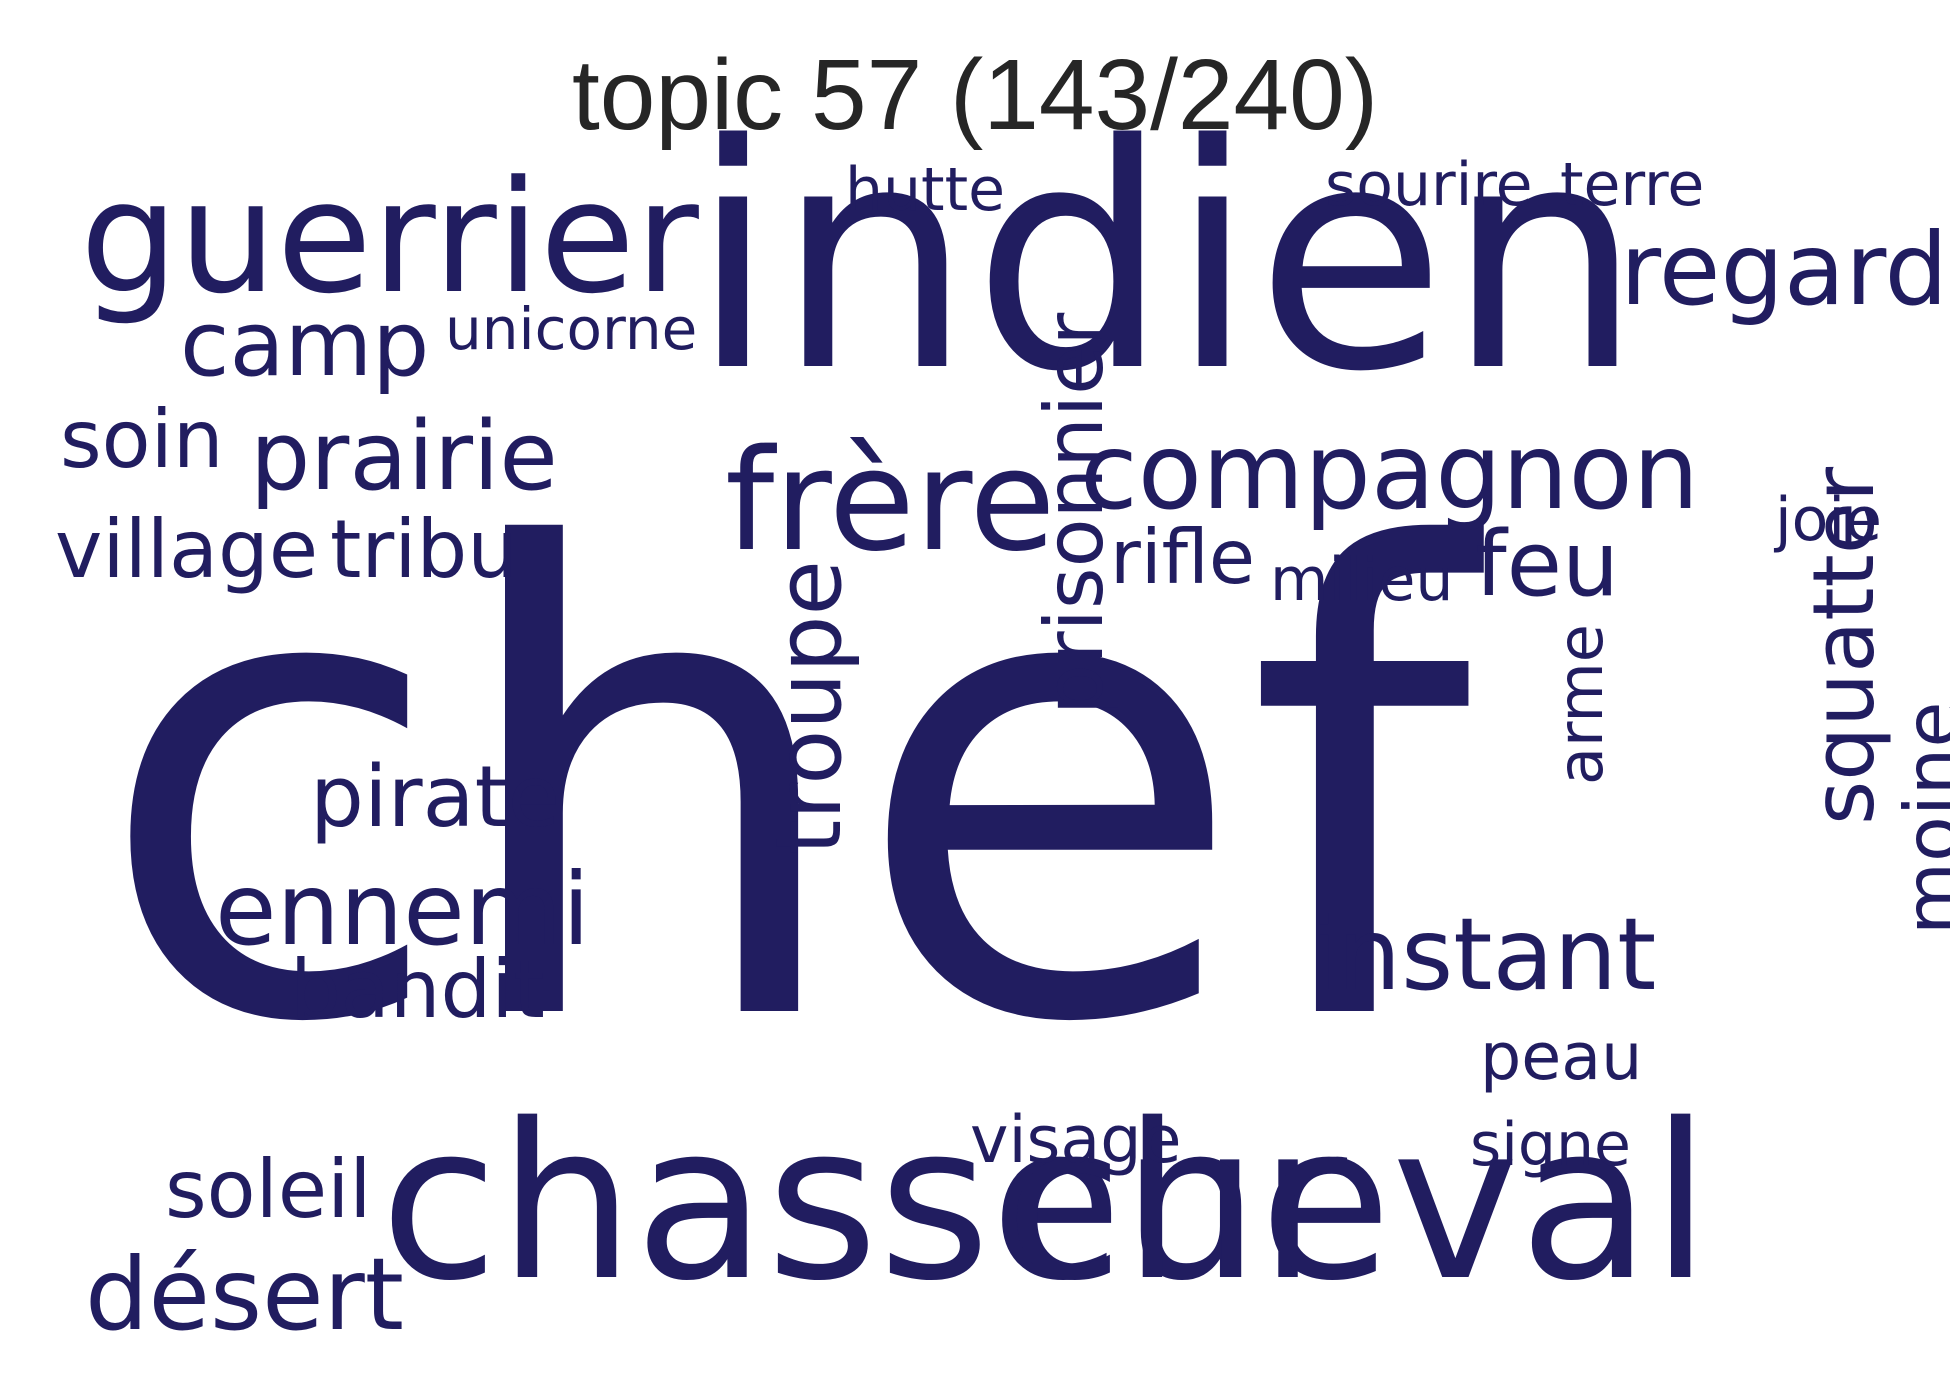  Describe the element at coordinates (1784, 269) in the screenshot. I see `word-regard: regard` at that location.